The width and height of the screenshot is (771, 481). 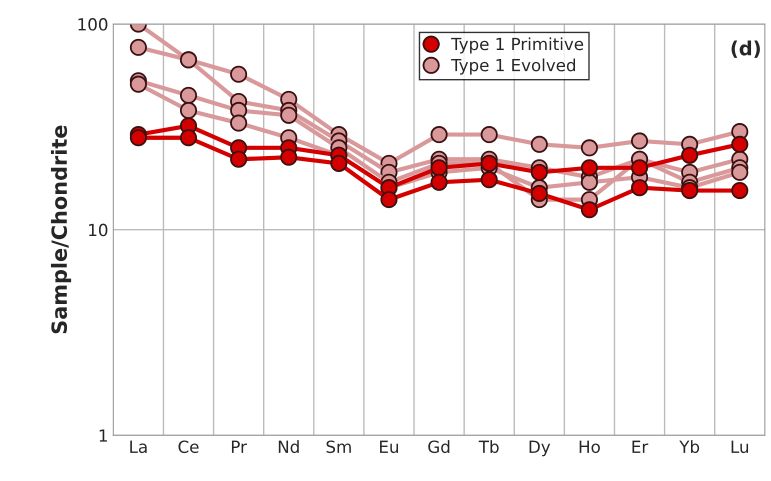 I want to click on x-tick-label: Er, so click(x=640, y=446).